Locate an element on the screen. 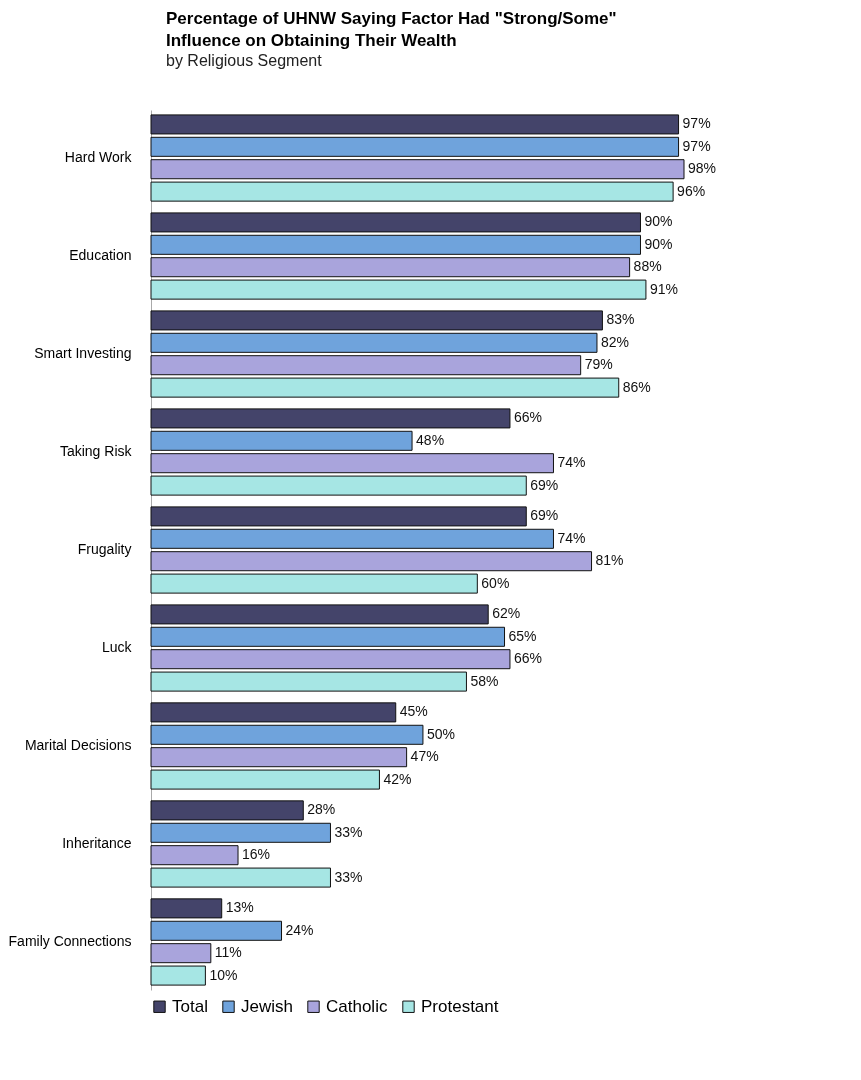  chart-title: Percentage of UHNW Saying Factor Had "Strong/Some" Influence on Obtaining Their Wealth is located at coordinates (391, 29).